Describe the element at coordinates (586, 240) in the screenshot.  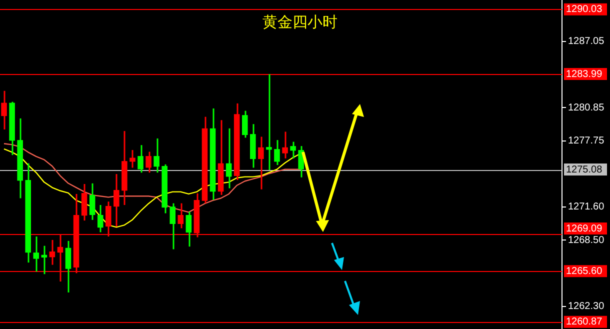
I see `y-tick-label: 1268.50` at that location.